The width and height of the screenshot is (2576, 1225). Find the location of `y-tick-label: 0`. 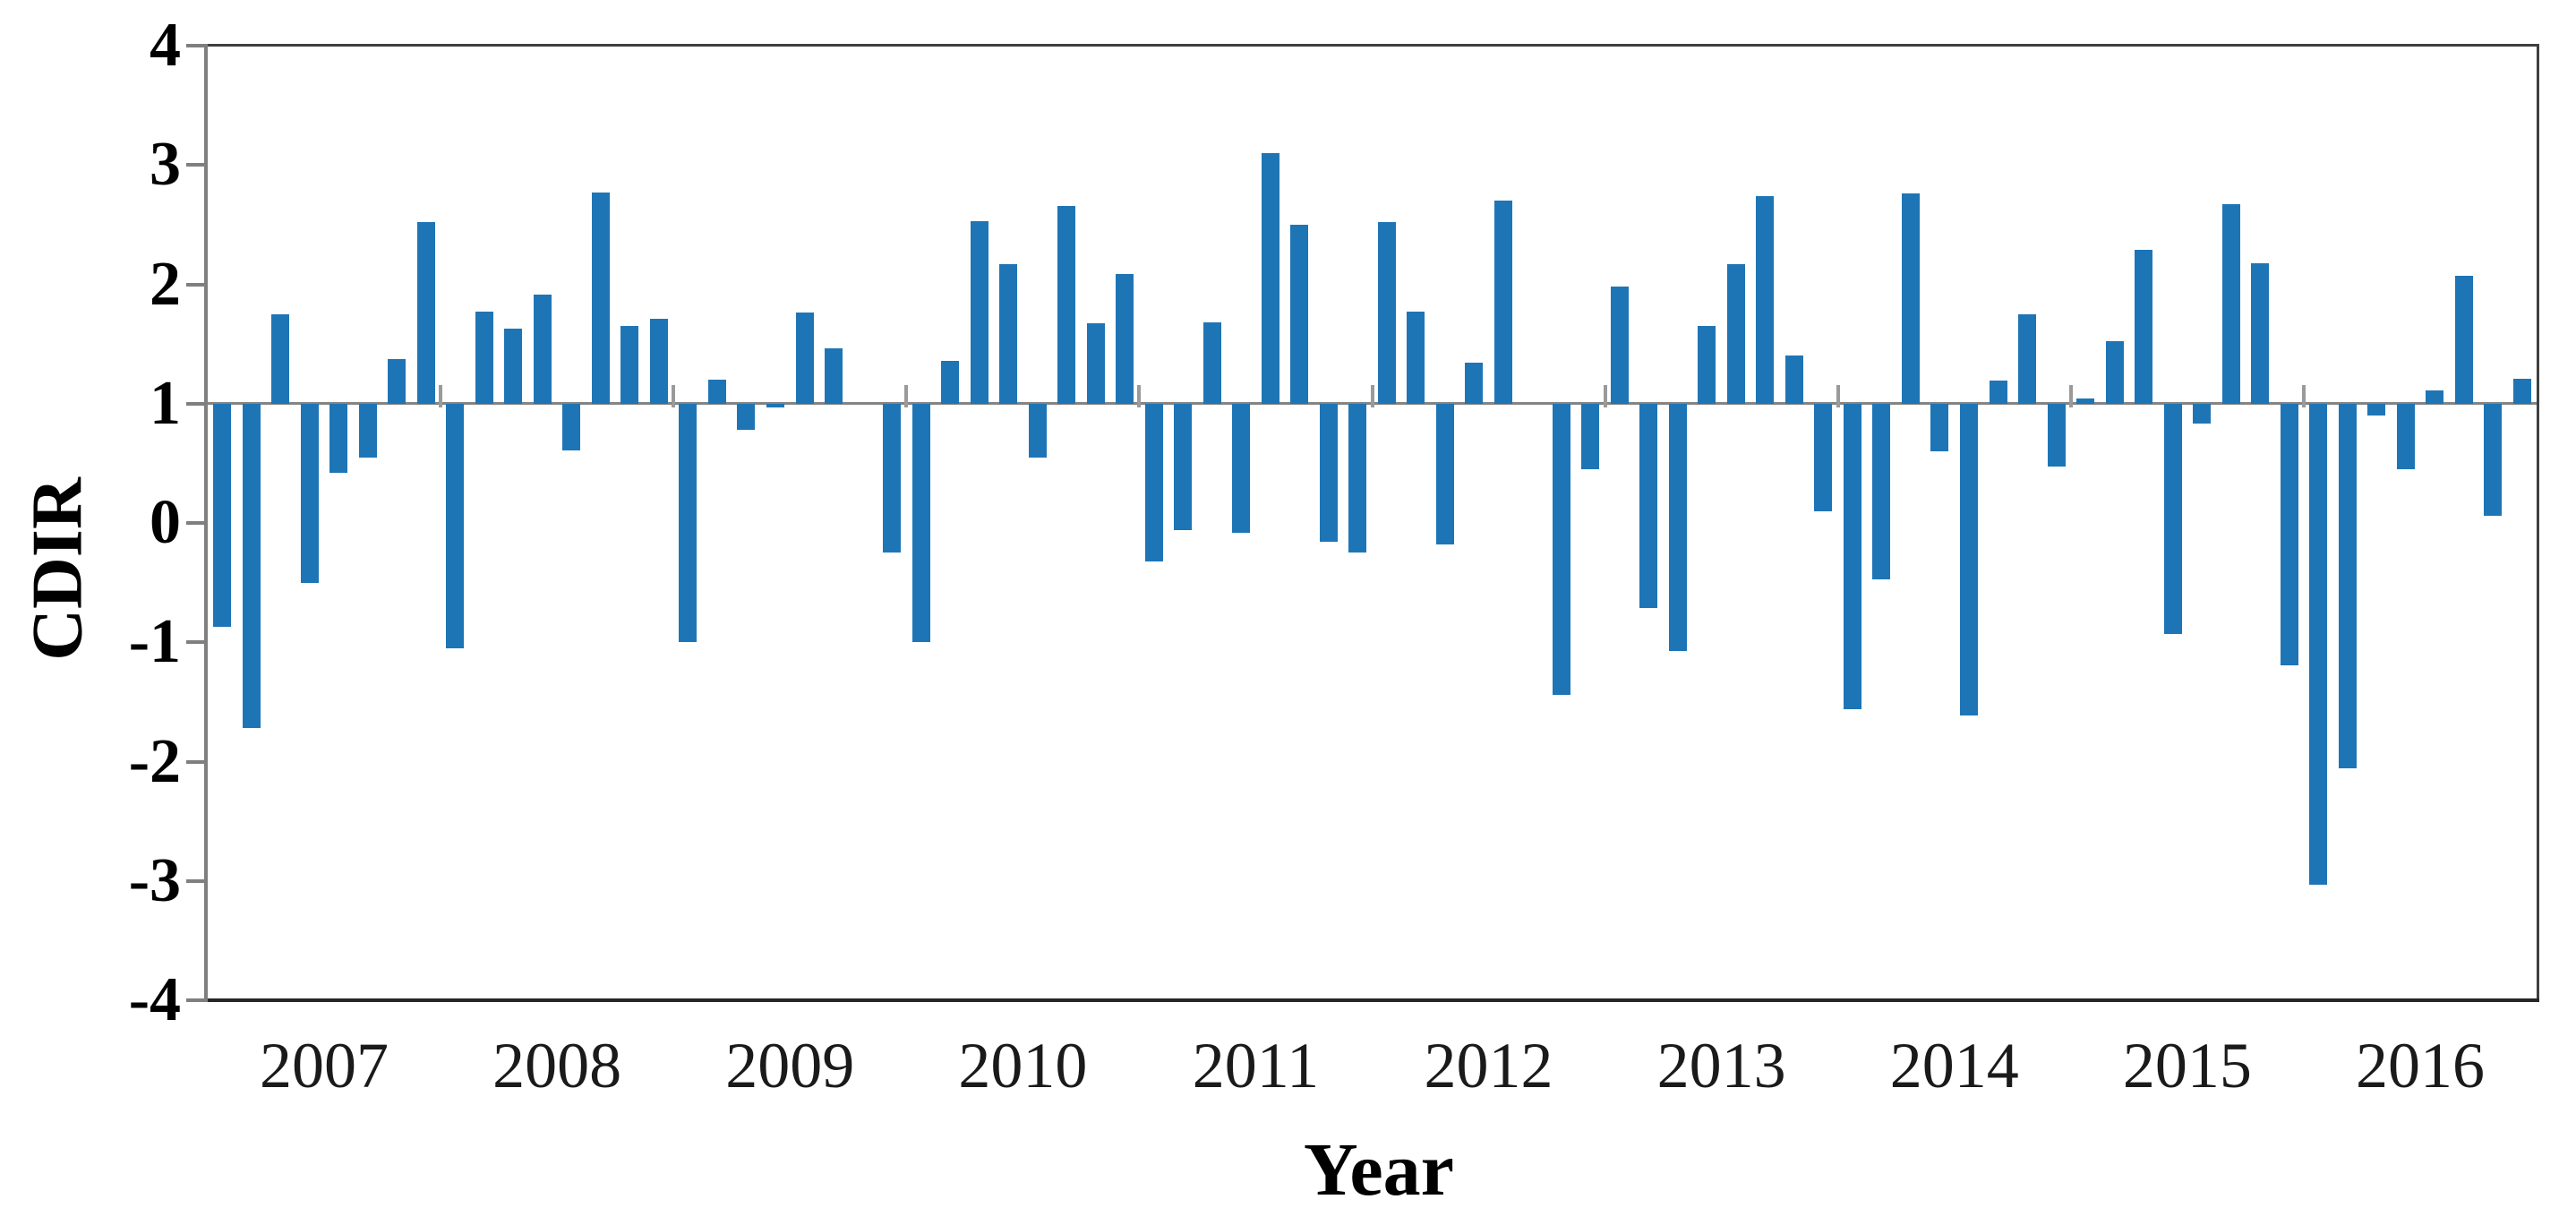

y-tick-label: 0 is located at coordinates (165, 522).